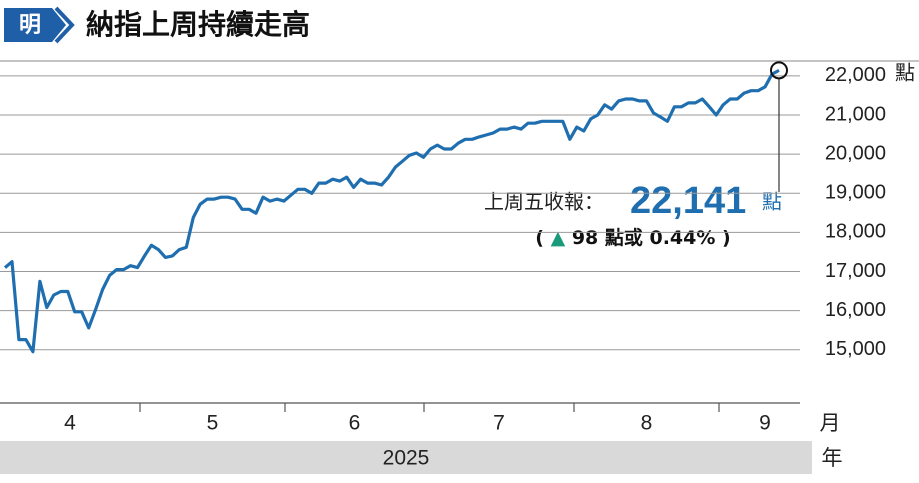 The height and width of the screenshot is (483, 919). Describe the element at coordinates (647, 423) in the screenshot. I see `month-label: 8` at that location.